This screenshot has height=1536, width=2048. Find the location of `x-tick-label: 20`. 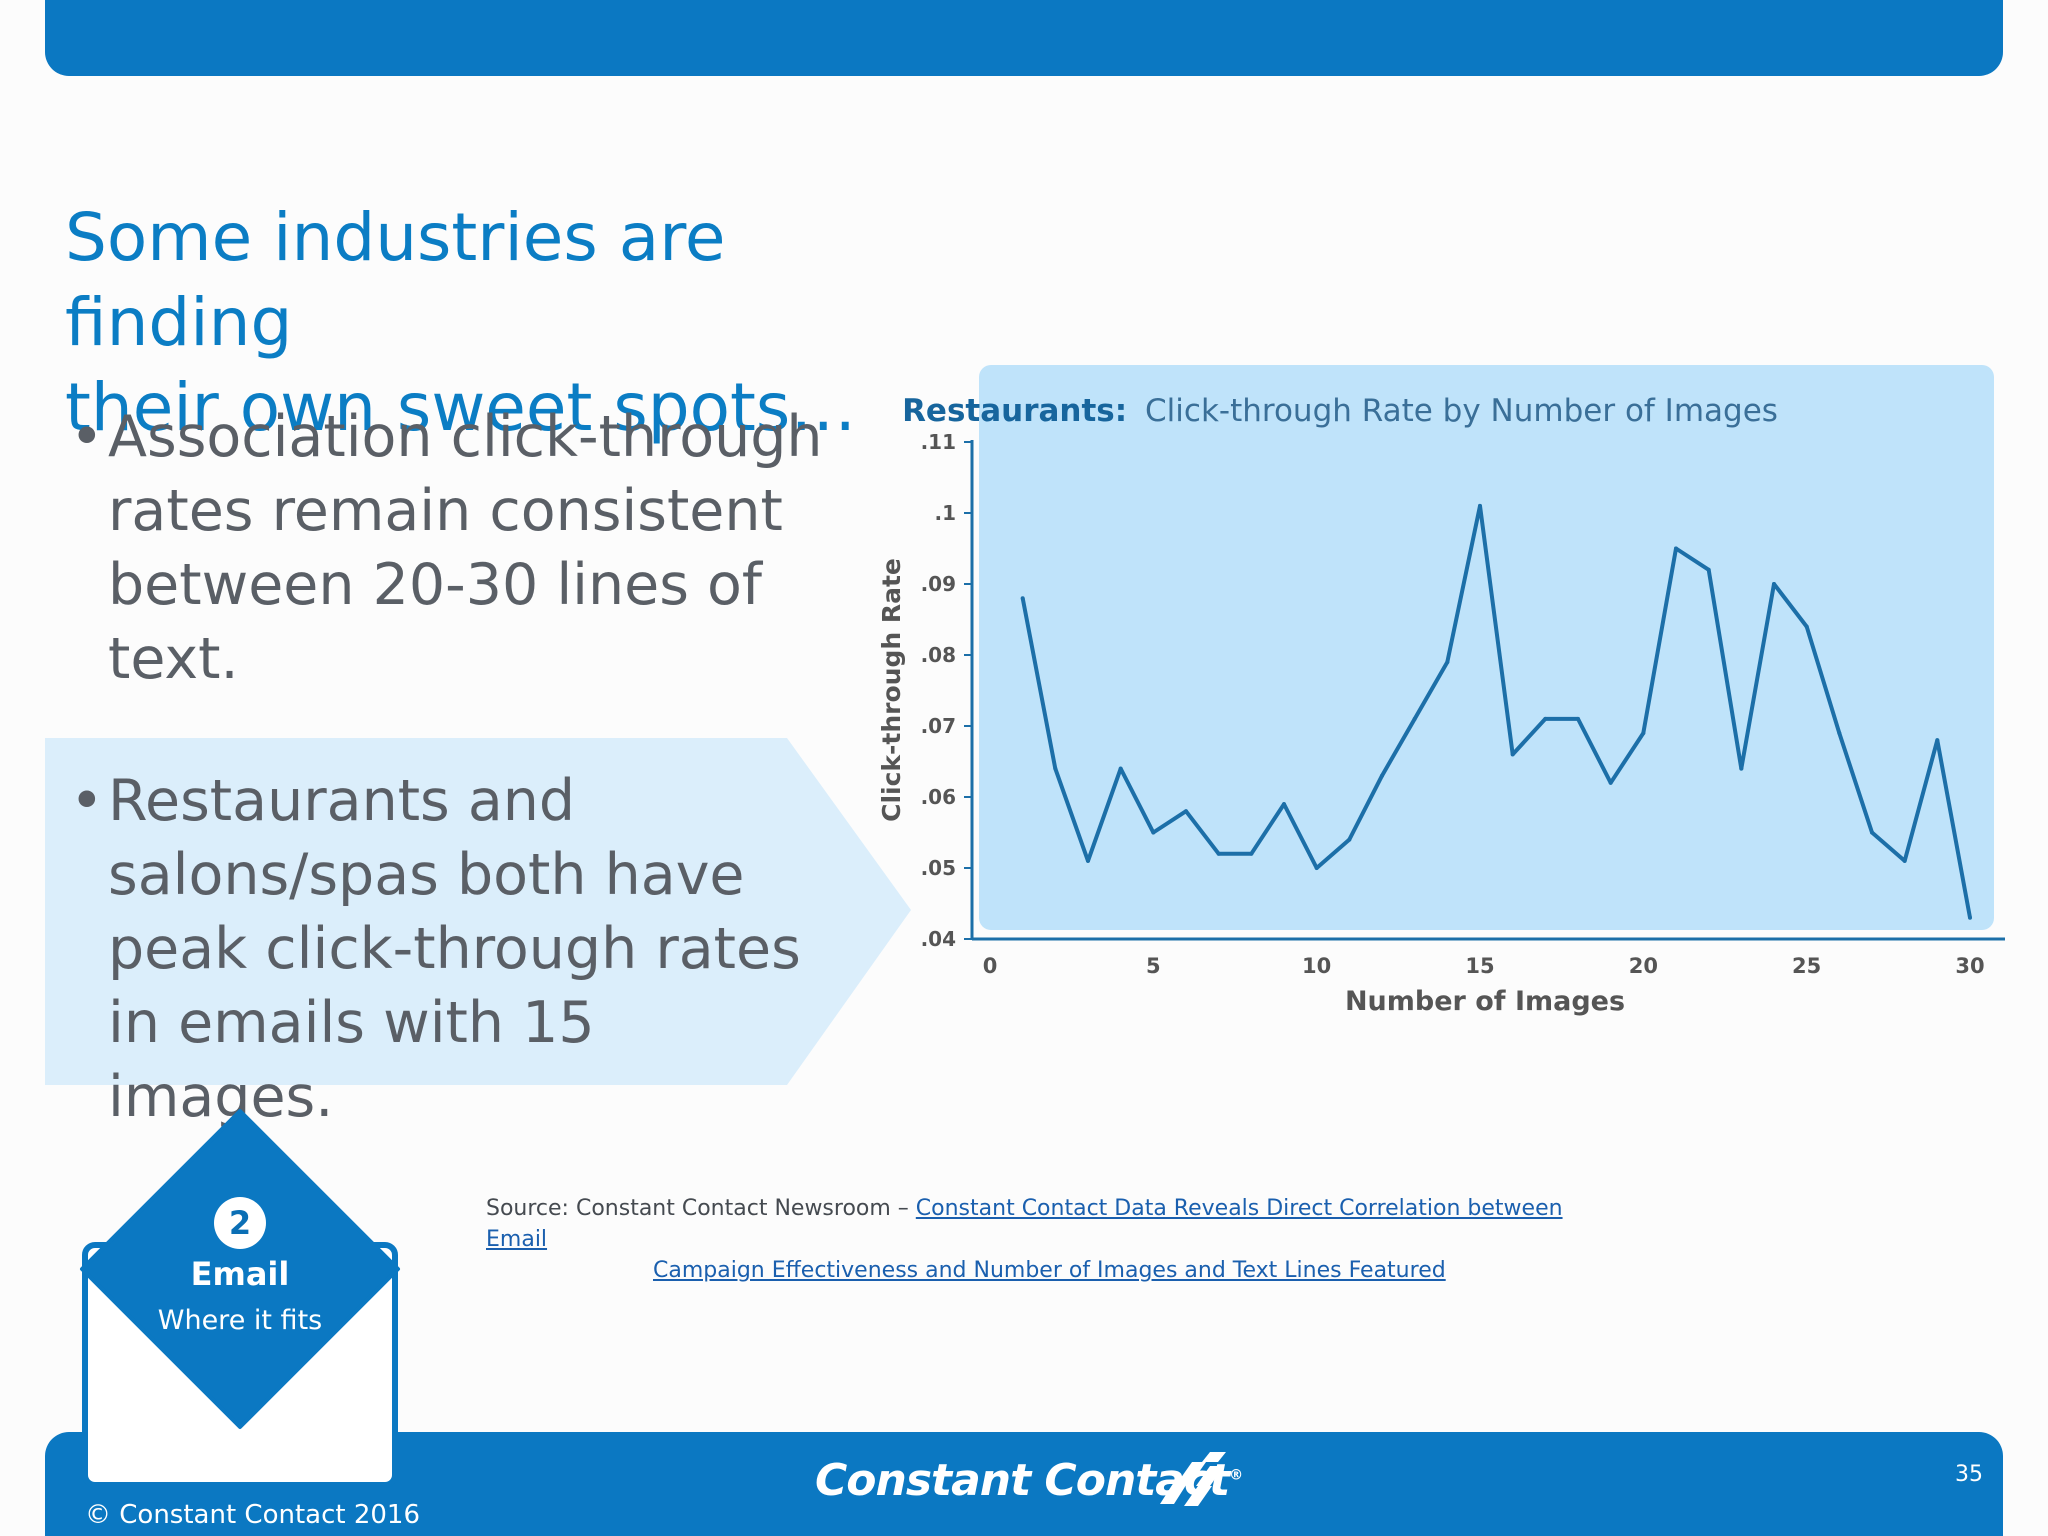

x-tick-label: 20 is located at coordinates (1643, 966).